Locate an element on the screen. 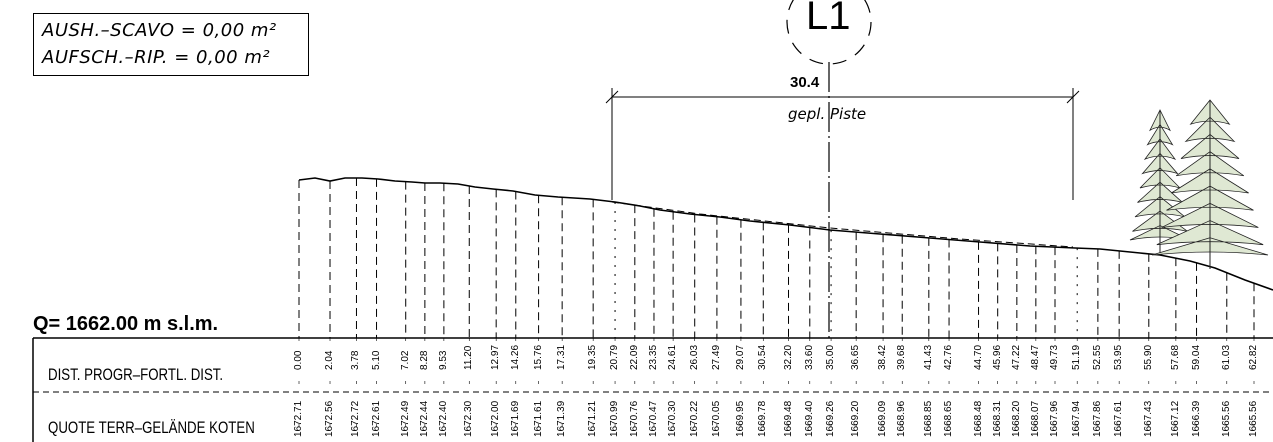 Image resolution: width=1273 pixels, height=442 pixels. distance-value: 59.04 is located at coordinates (1196, 357).